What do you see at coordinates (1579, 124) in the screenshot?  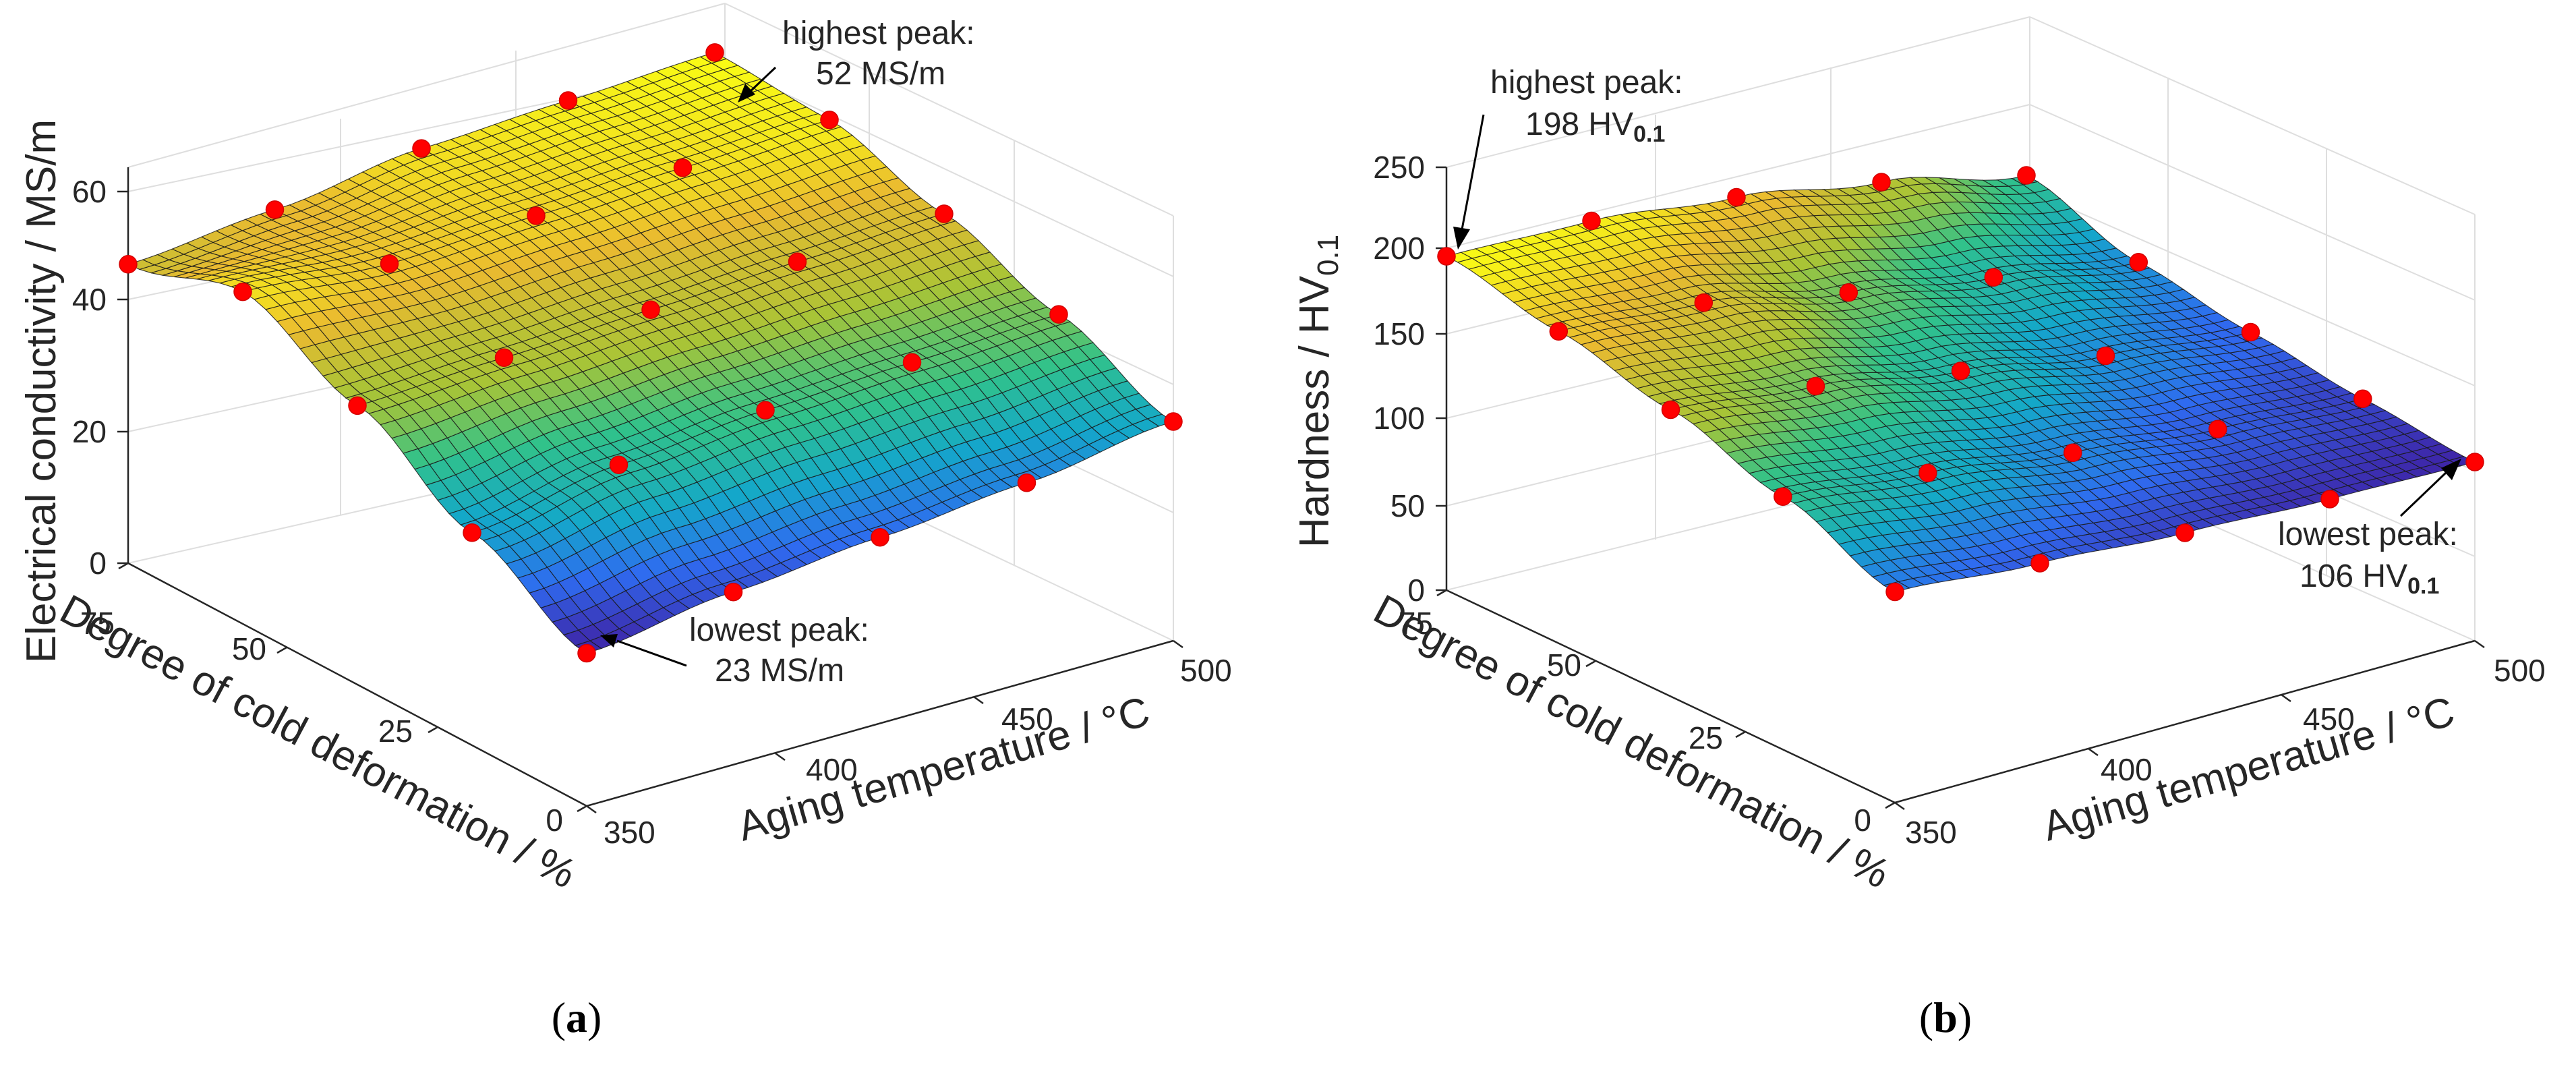 I see `annotation-highest-b-num: 198 HV` at bounding box center [1579, 124].